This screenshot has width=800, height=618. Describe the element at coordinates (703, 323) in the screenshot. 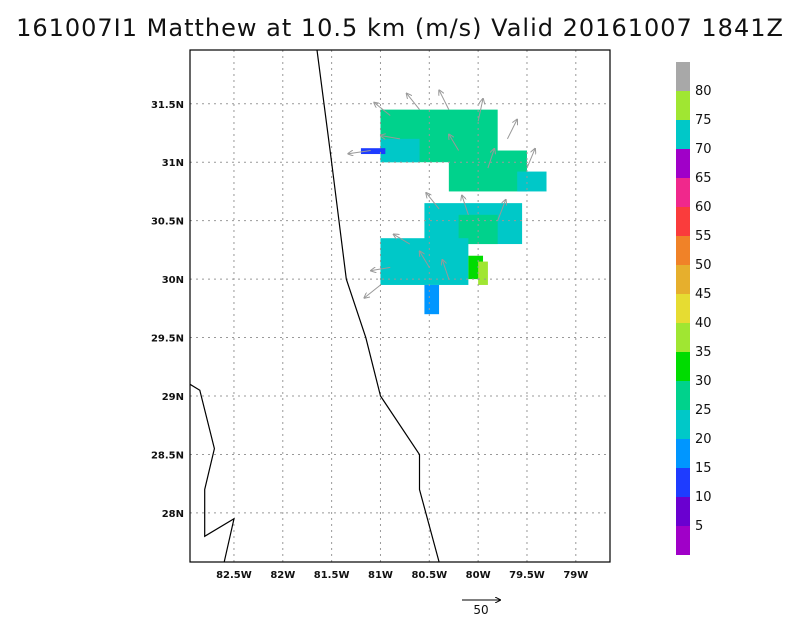

I see `colorbar-label: 40` at that location.